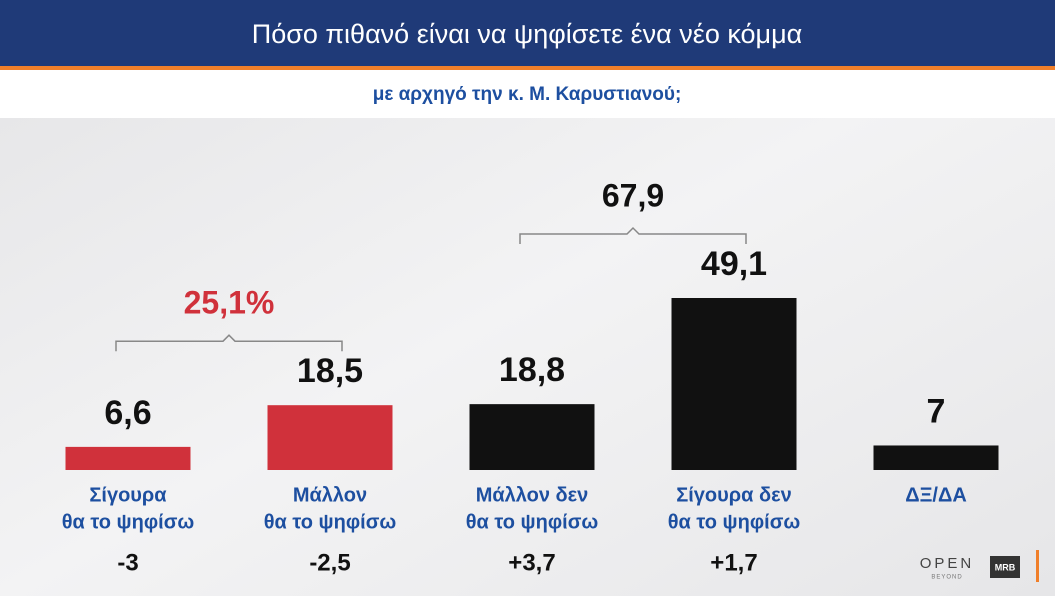 The image size is (1055, 596). What do you see at coordinates (527, 68) in the screenshot?
I see `header-accent` at bounding box center [527, 68].